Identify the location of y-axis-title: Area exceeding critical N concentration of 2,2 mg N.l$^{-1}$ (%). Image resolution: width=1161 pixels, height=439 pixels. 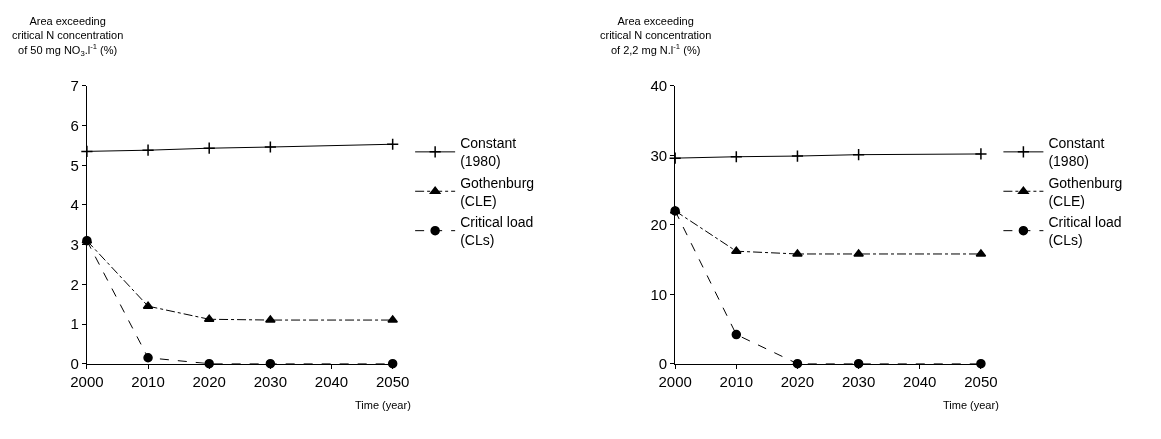
(656, 35).